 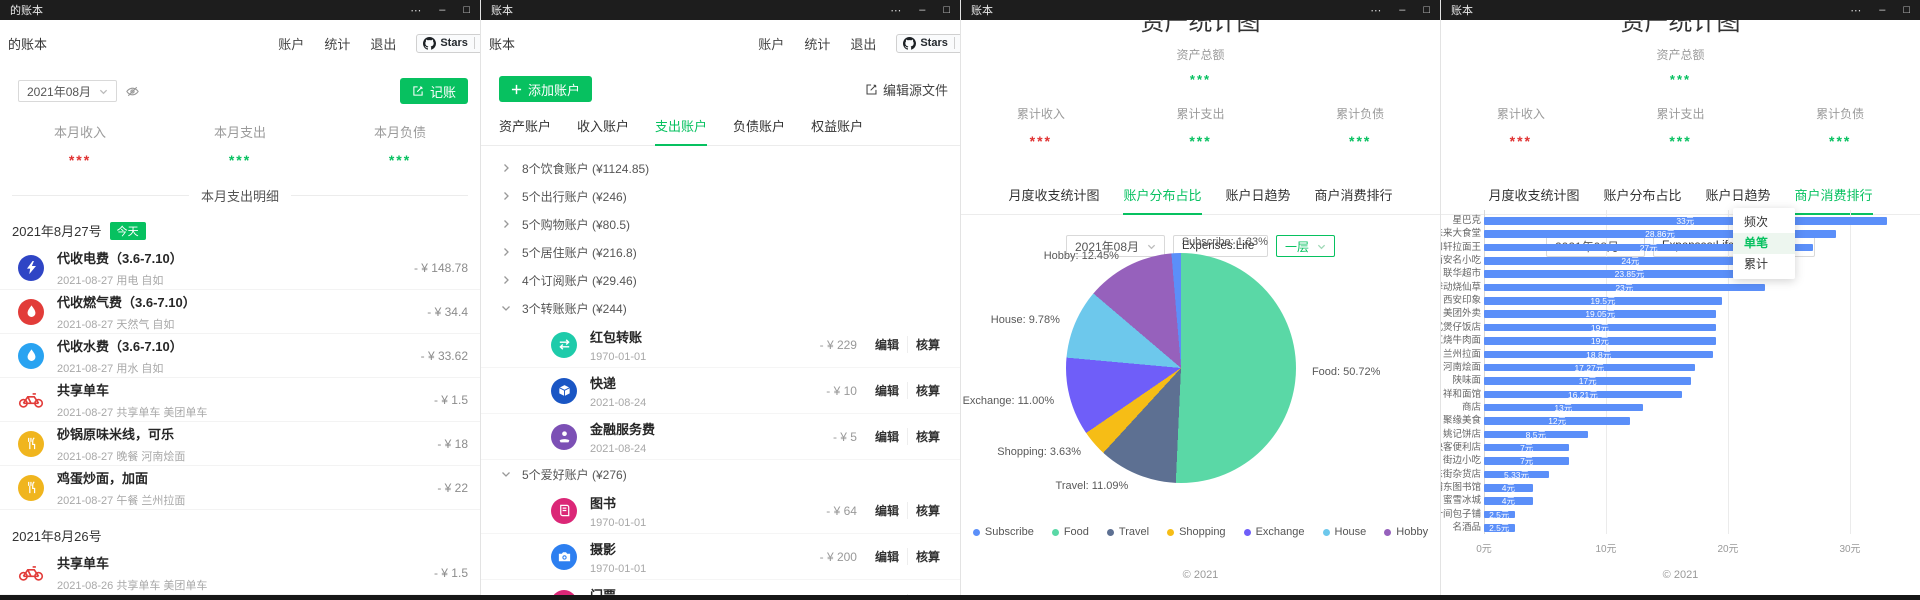 What do you see at coordinates (132, 585) in the screenshot?
I see `transaction-subtitle: 2021-08-26 共享单车 美团单车` at bounding box center [132, 585].